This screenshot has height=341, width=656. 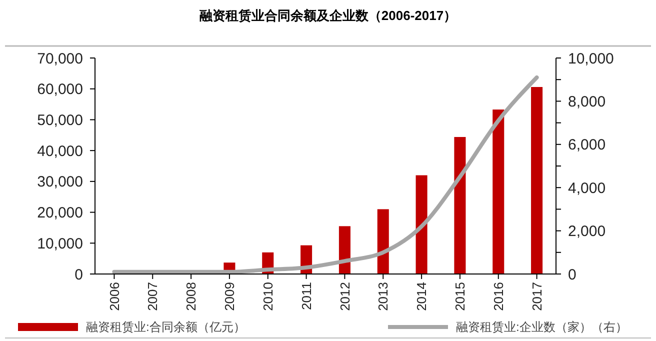 What do you see at coordinates (591, 59) in the screenshot?
I see `y2-tick-label: 10,000` at bounding box center [591, 59].